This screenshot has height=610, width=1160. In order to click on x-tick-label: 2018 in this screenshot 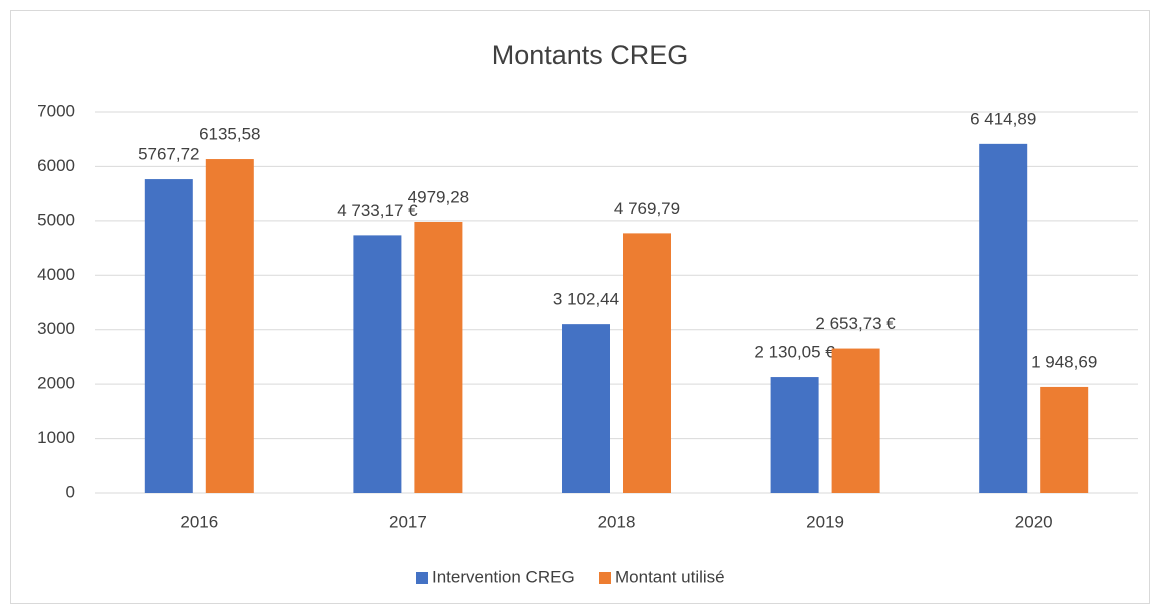, I will do `click(617, 521)`.